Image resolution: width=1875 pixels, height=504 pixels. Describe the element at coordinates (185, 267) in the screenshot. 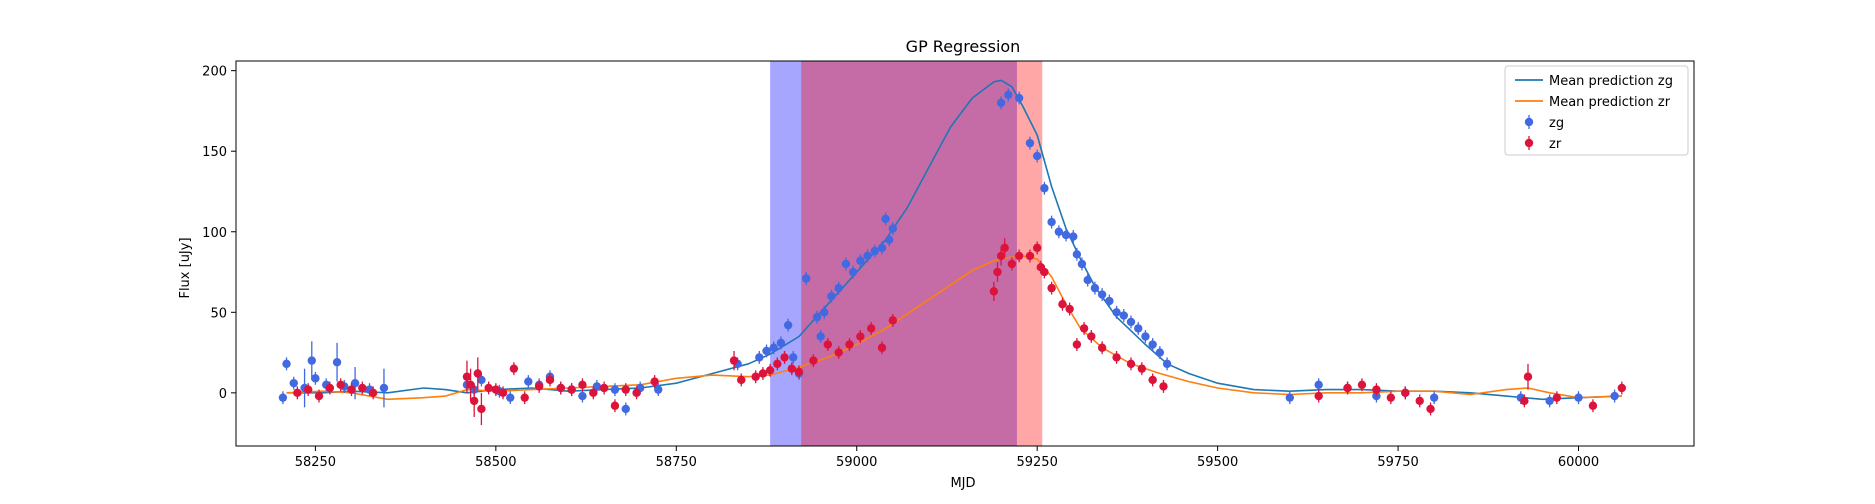

I see `y-axis-label: Flux [uJy]` at that location.